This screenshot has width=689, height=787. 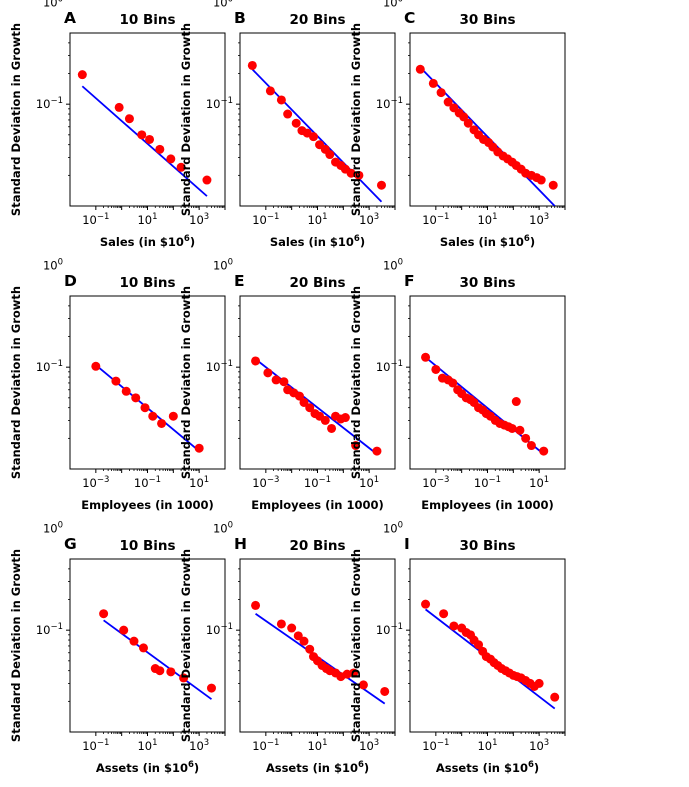 What do you see at coordinates (70, 281) in the screenshot?
I see `panel-letter: D` at bounding box center [70, 281].